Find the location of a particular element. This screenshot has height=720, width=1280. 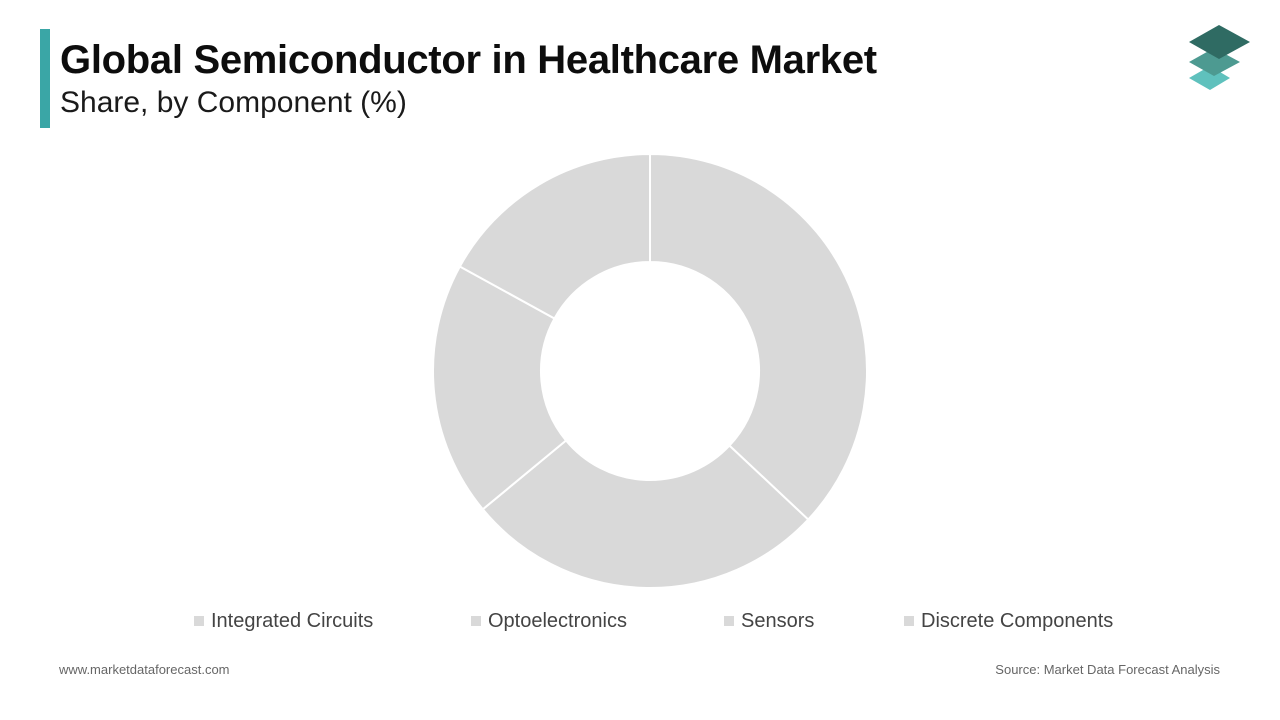

source-note: Source: Market Data Forecast Analysis is located at coordinates (1107, 669).